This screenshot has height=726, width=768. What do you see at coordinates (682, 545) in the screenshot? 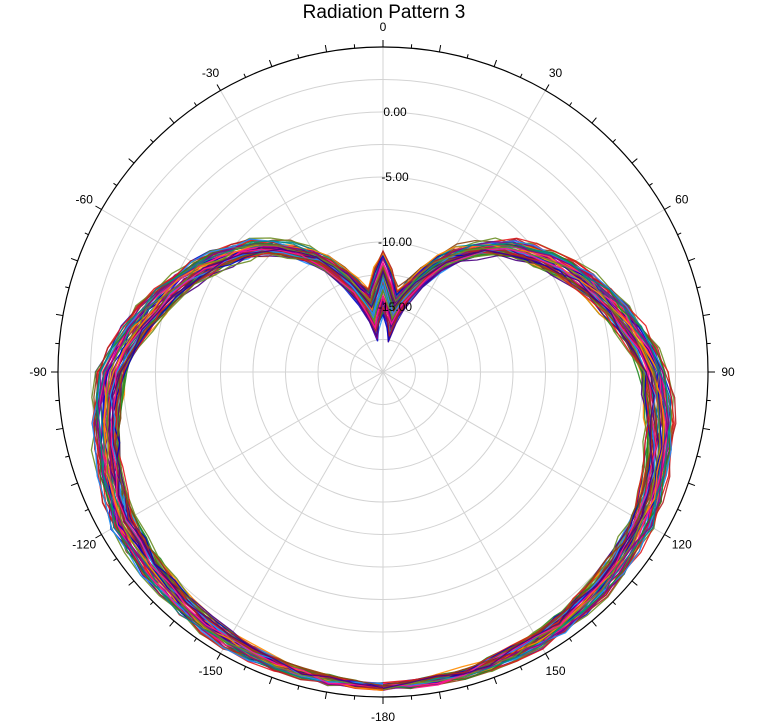
I see `angle-tick-label: 120` at bounding box center [682, 545].